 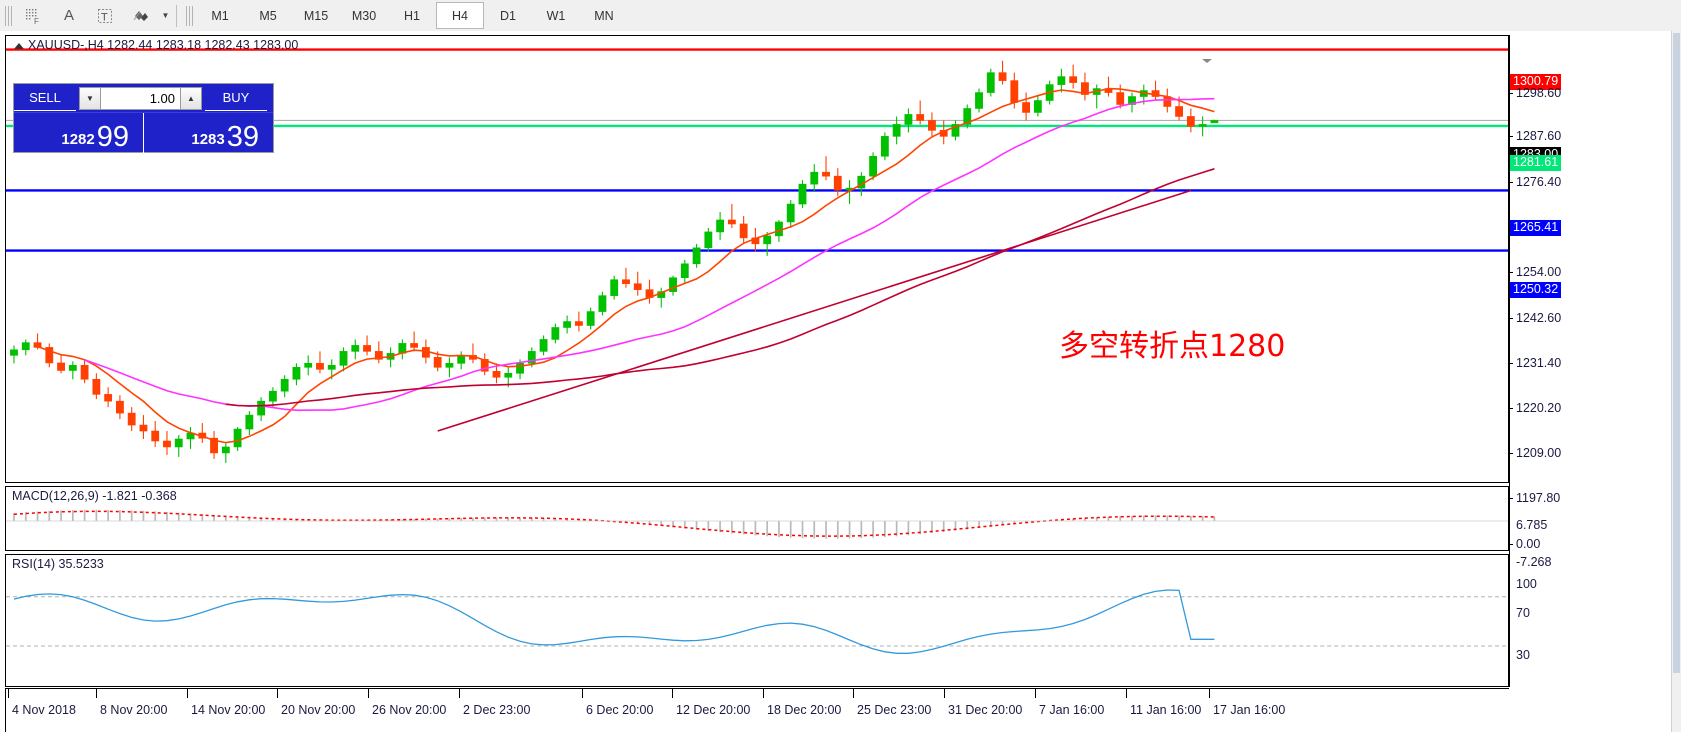 I want to click on volume-increment-button: ▲, so click(x=191, y=98).